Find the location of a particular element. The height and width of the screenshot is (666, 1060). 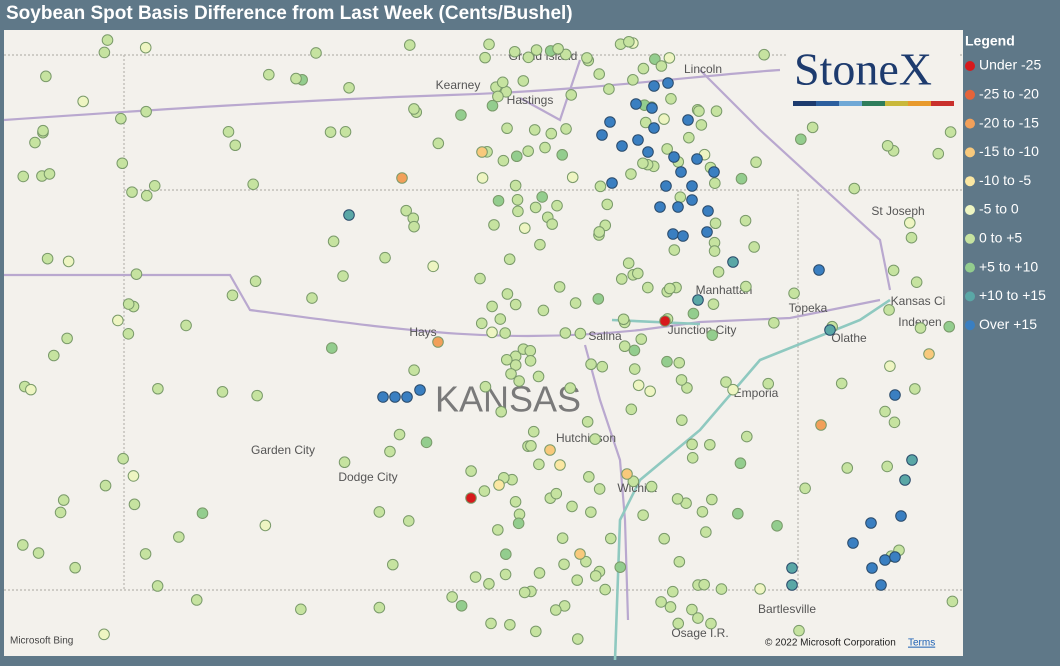

legend-label: +10 to +15 is located at coordinates (1012, 295).